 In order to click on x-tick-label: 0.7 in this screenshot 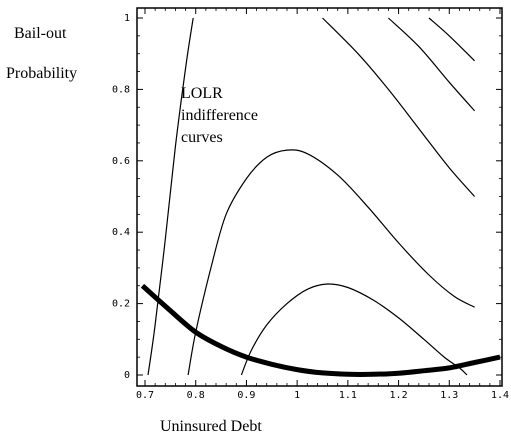, I will do `click(145, 395)`.